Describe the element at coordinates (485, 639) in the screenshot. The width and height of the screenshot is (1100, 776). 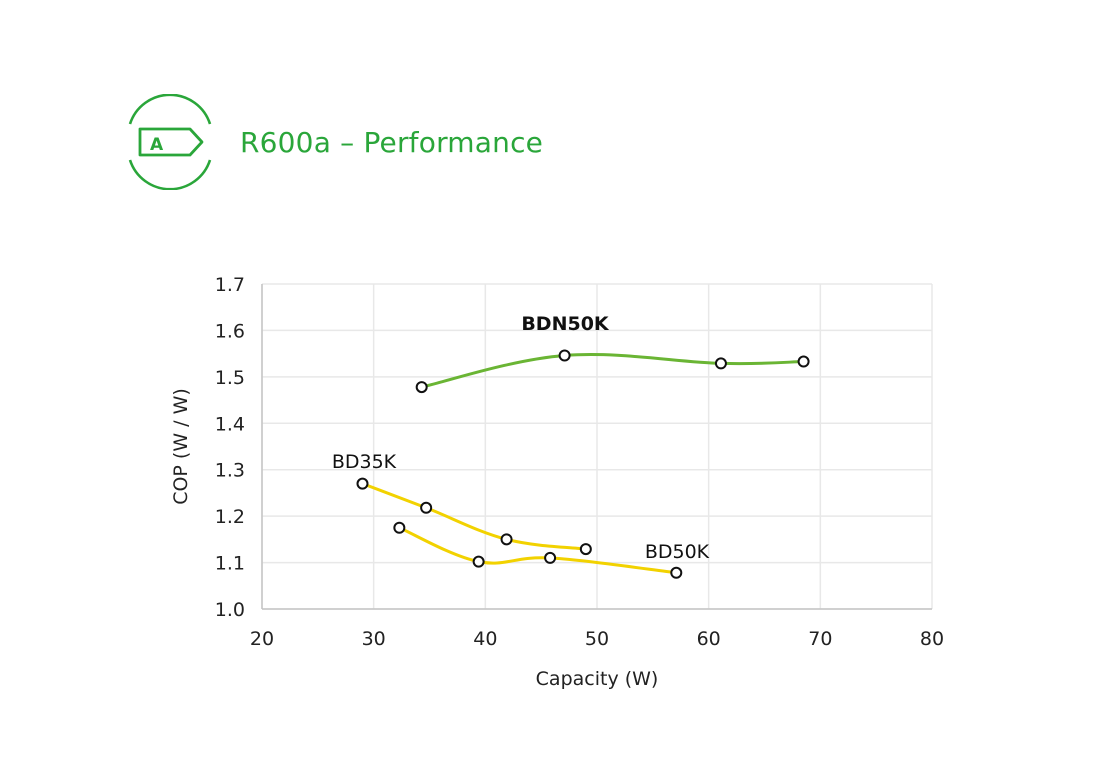
I see `x-tick-label: 40` at that location.